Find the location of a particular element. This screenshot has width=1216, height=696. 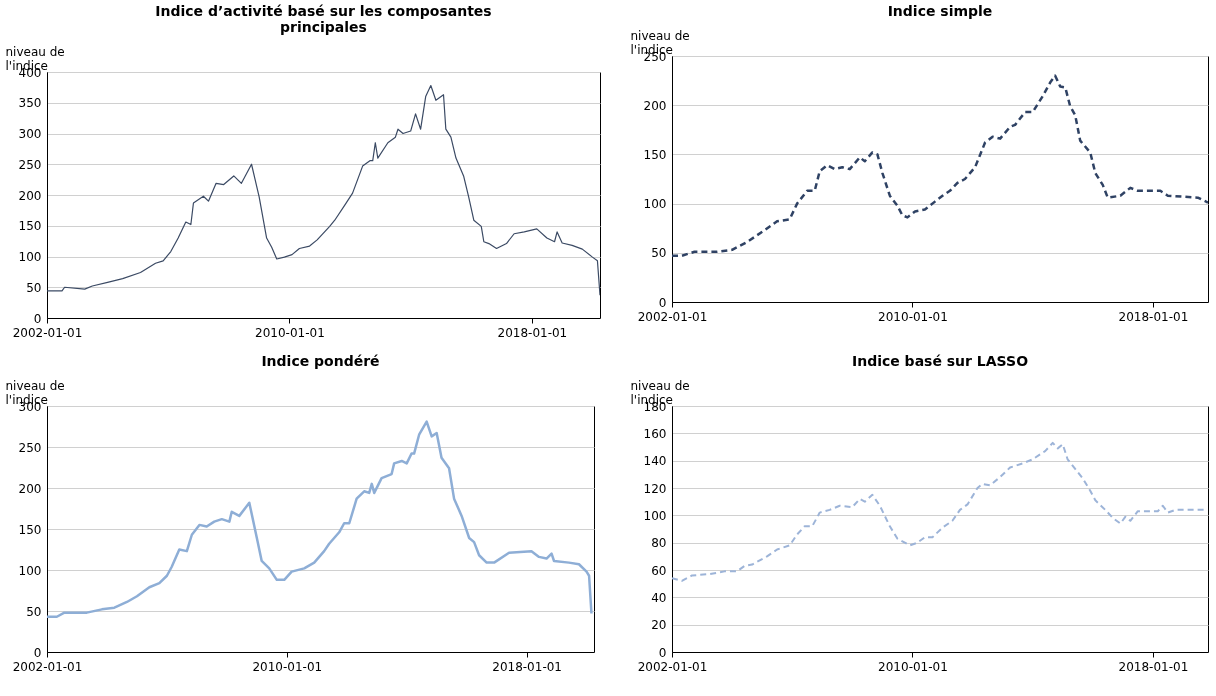

y-tick-label: 60 is located at coordinates (659, 570).